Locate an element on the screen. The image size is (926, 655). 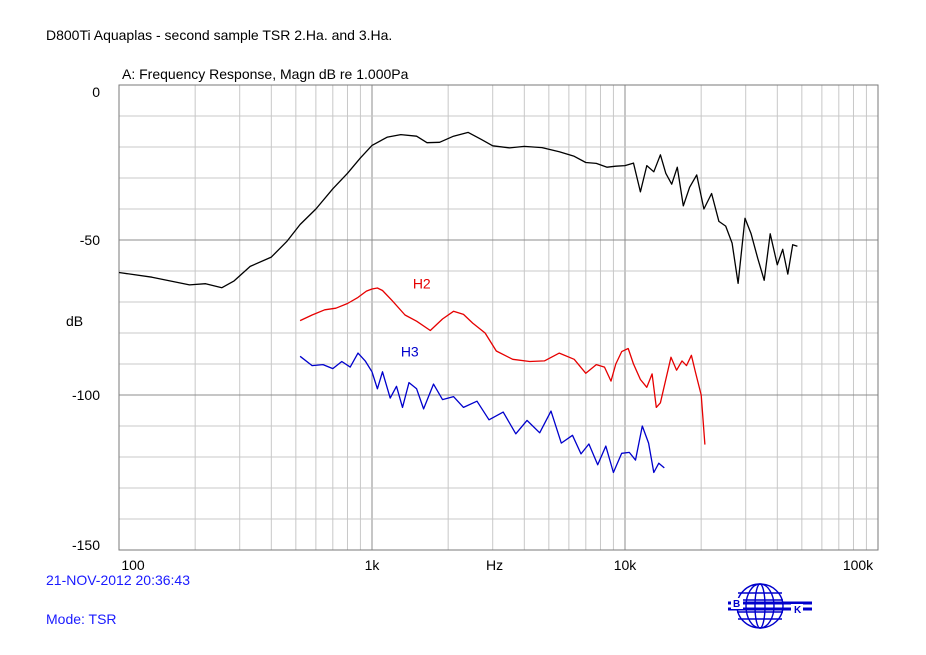
y-axis-label: dB is located at coordinates (74, 321).